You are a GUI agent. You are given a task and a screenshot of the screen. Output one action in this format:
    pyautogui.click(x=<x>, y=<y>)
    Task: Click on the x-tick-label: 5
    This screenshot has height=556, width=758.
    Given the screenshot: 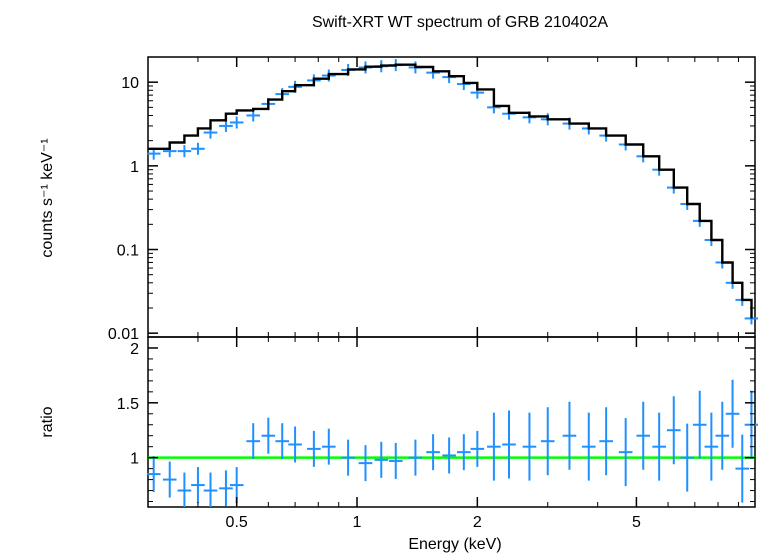 What is the action you would take?
    pyautogui.click(x=636, y=522)
    